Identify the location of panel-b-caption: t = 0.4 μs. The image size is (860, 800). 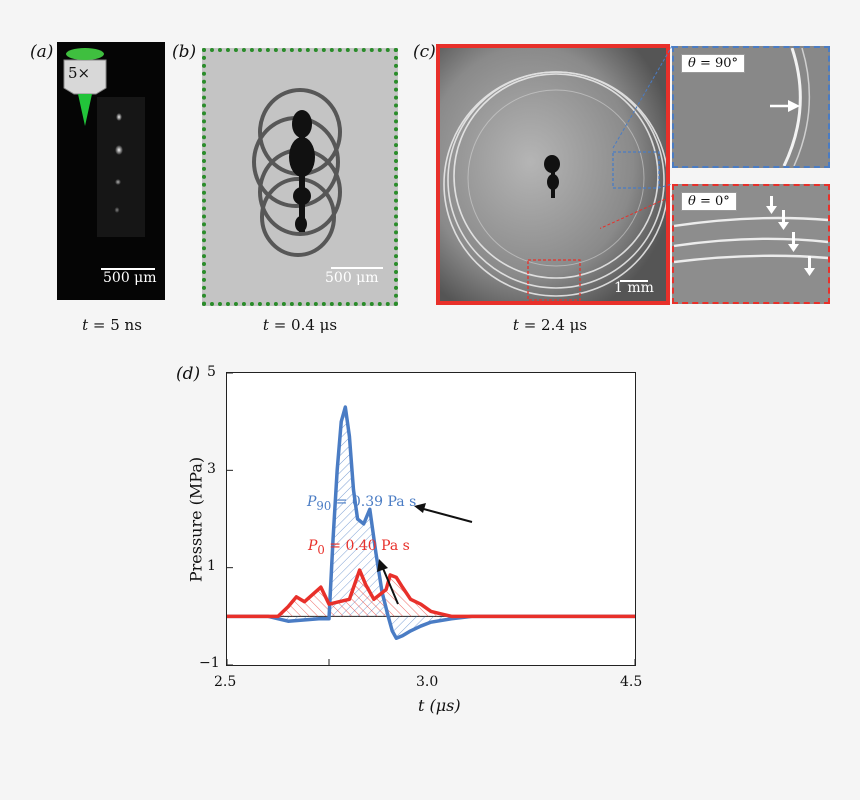
(300, 325).